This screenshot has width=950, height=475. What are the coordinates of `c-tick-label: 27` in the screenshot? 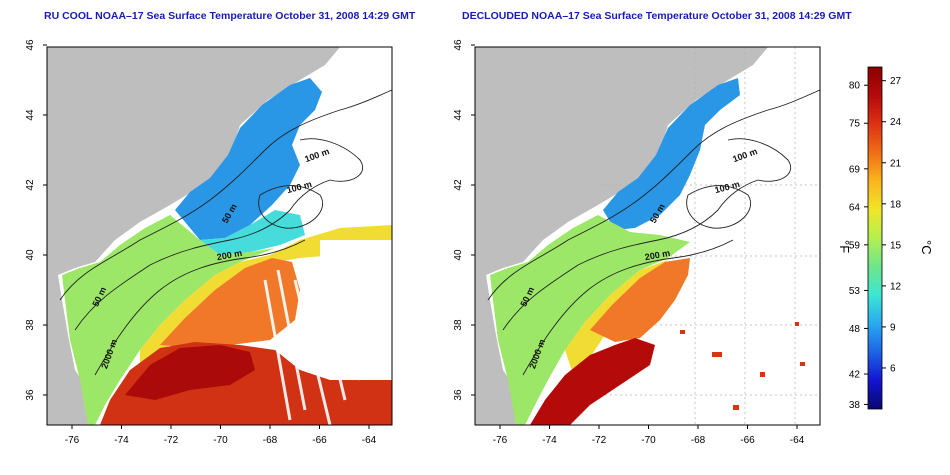 It's located at (896, 81).